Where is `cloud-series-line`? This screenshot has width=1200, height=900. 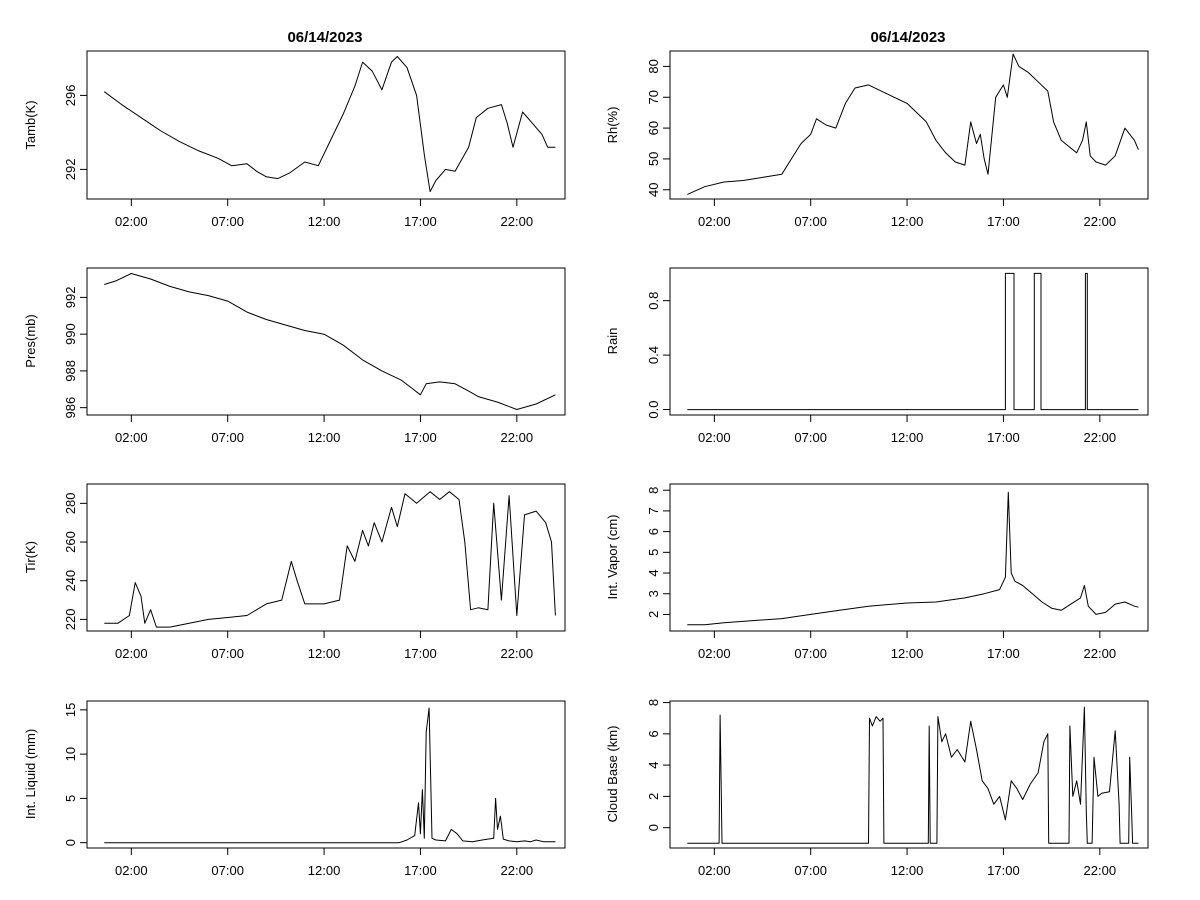 cloud-series-line is located at coordinates (913, 775).